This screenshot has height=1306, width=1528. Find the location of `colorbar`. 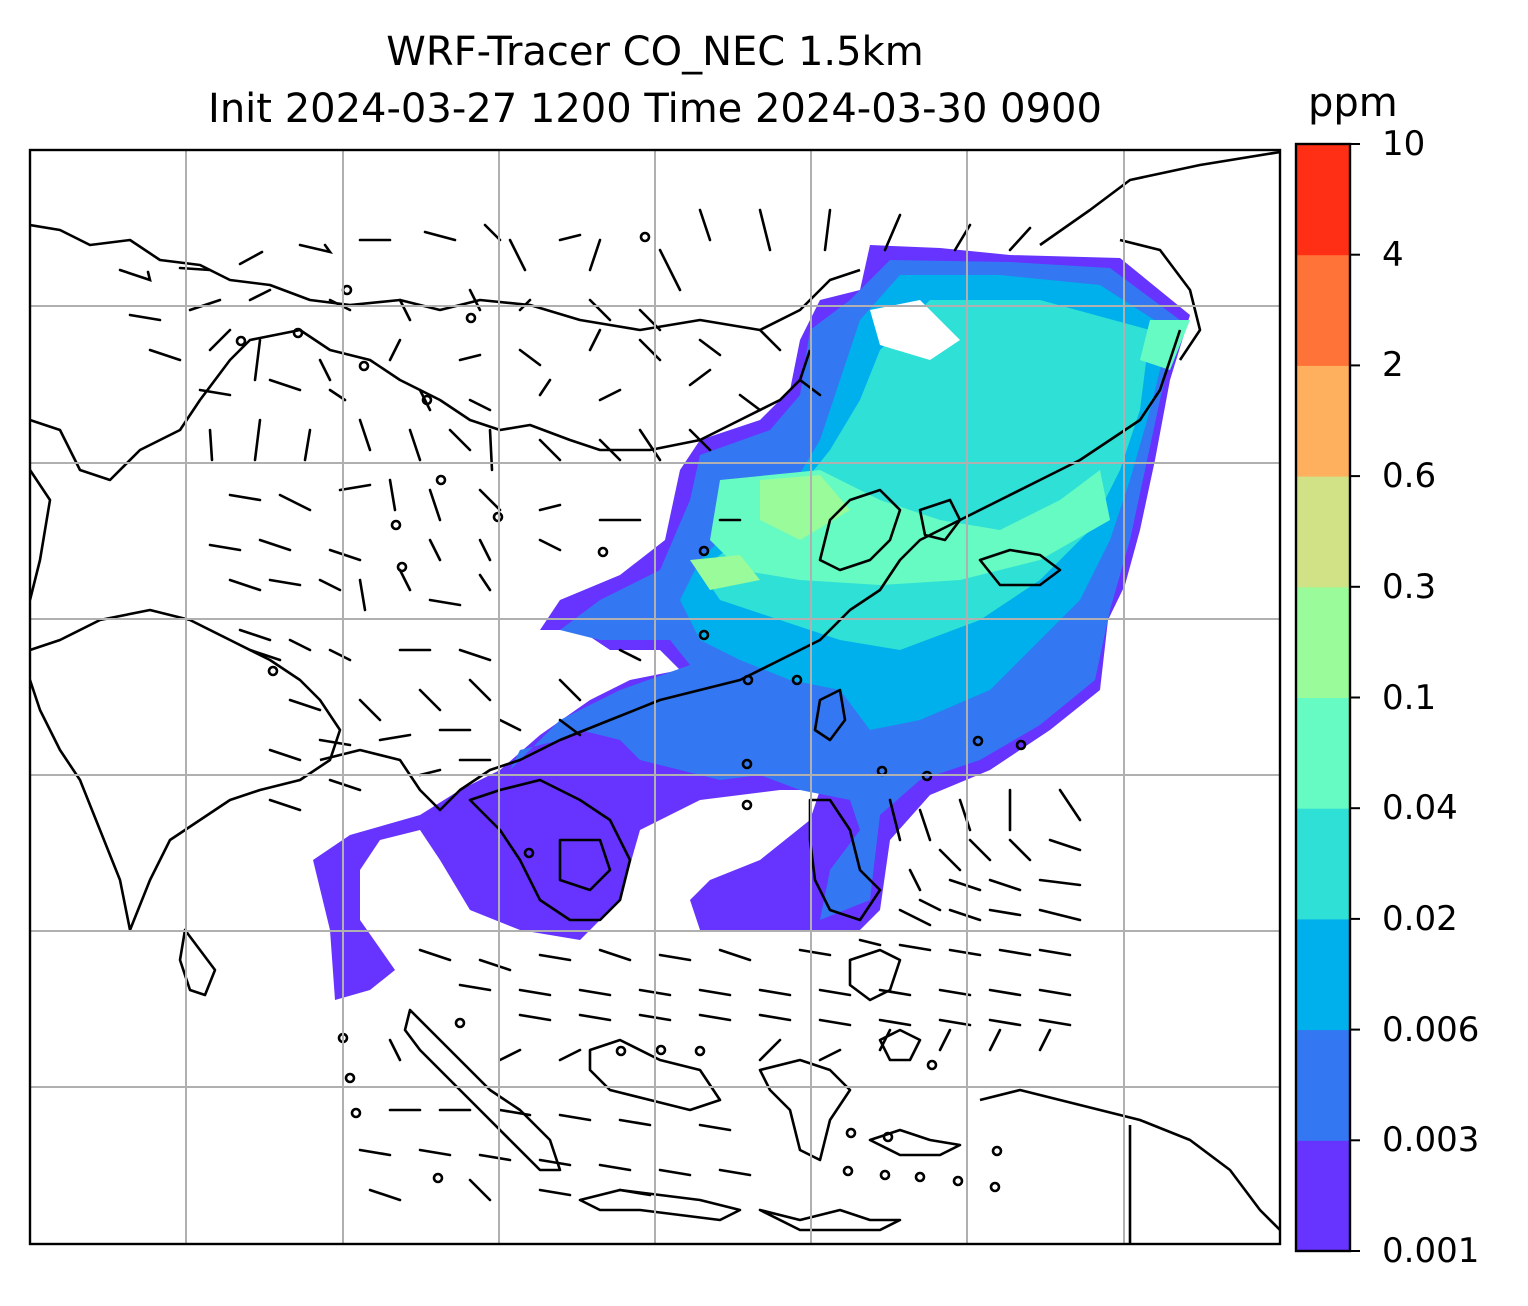

colorbar is located at coordinates (1323, 698).